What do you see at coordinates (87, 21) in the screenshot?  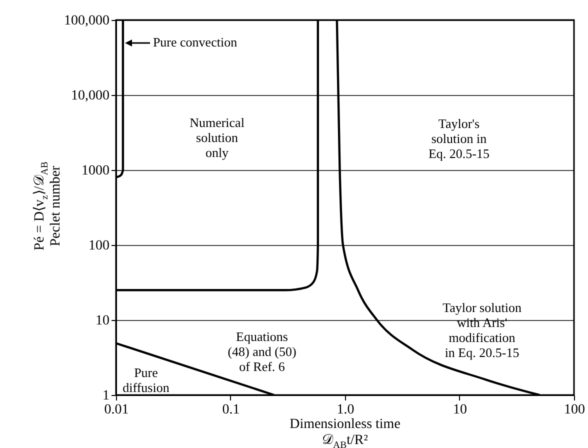 I see `y-tick-label: 100,000` at bounding box center [87, 21].